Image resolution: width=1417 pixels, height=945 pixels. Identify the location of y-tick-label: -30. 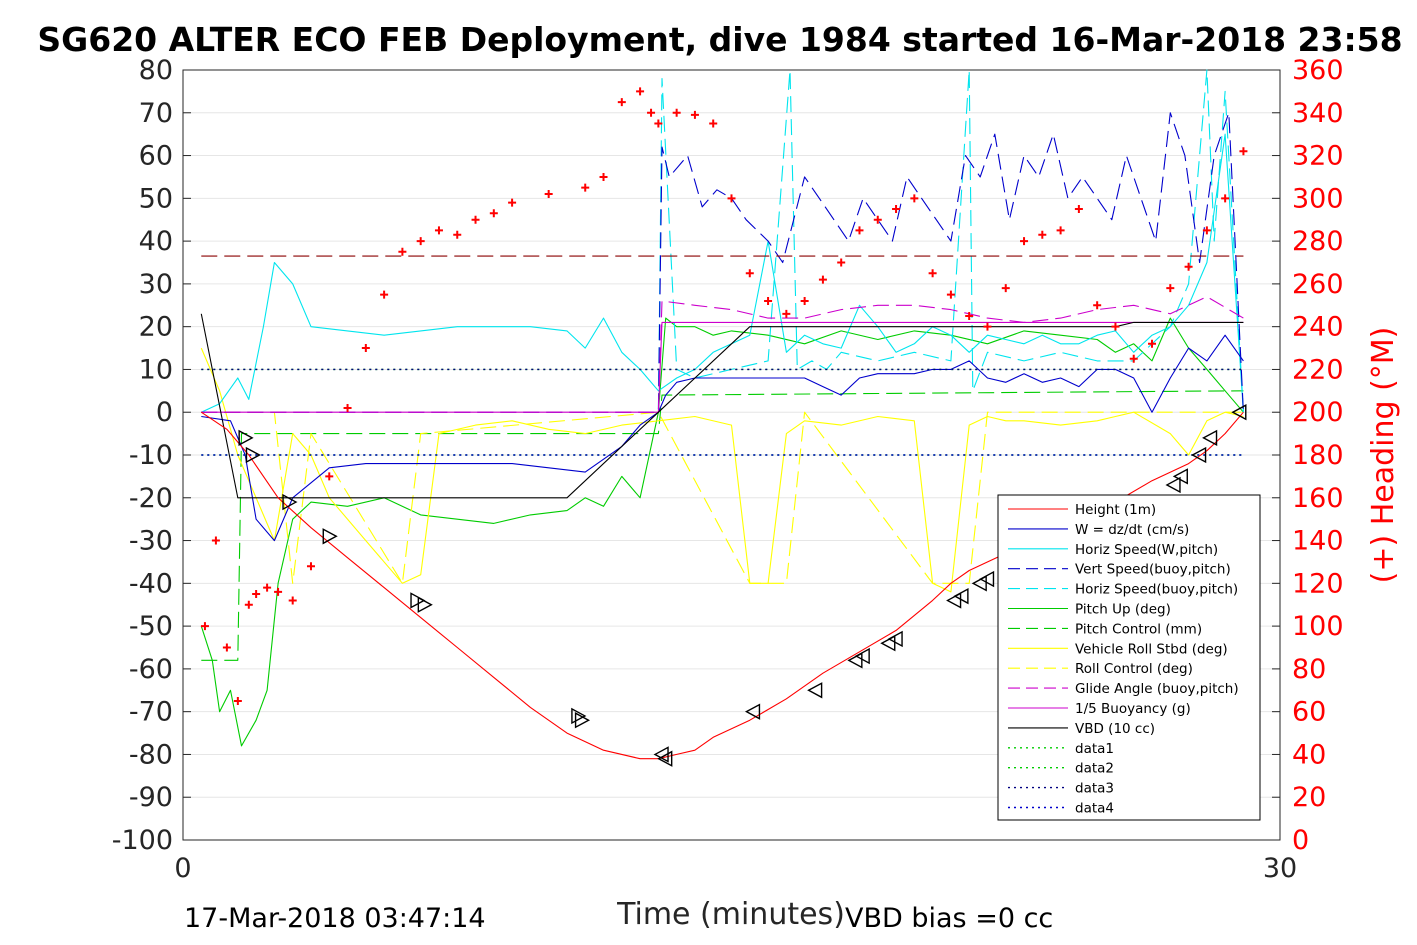
(151, 541).